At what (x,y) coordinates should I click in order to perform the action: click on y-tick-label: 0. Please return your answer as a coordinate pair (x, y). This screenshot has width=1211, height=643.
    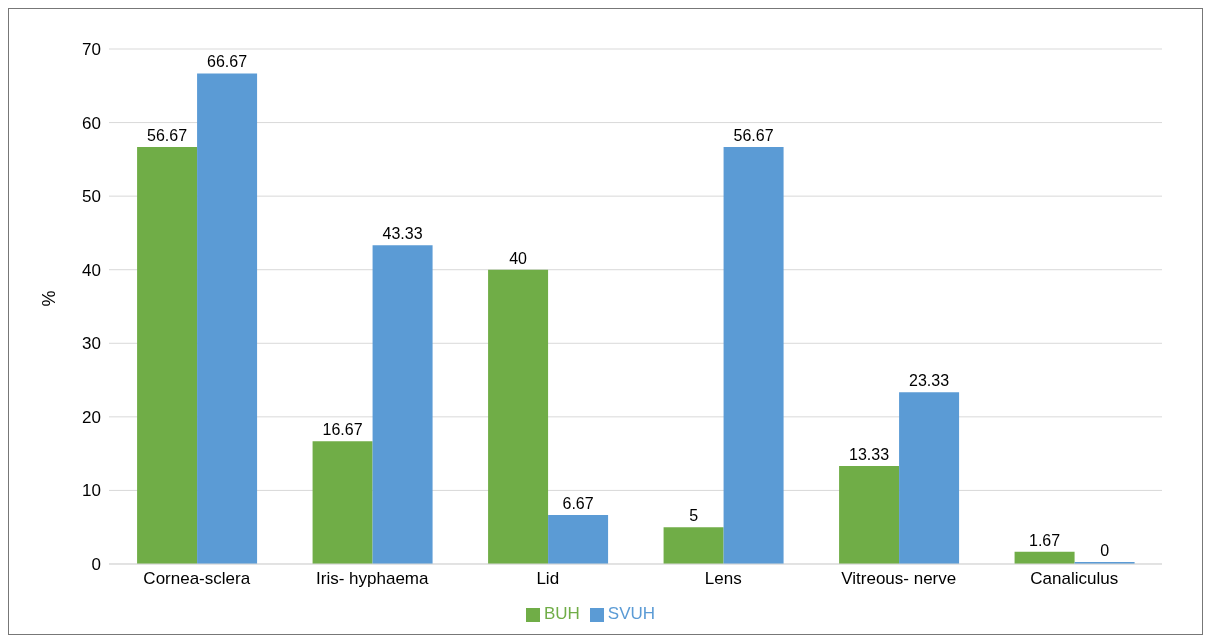
    Looking at the image, I should click on (96, 565).